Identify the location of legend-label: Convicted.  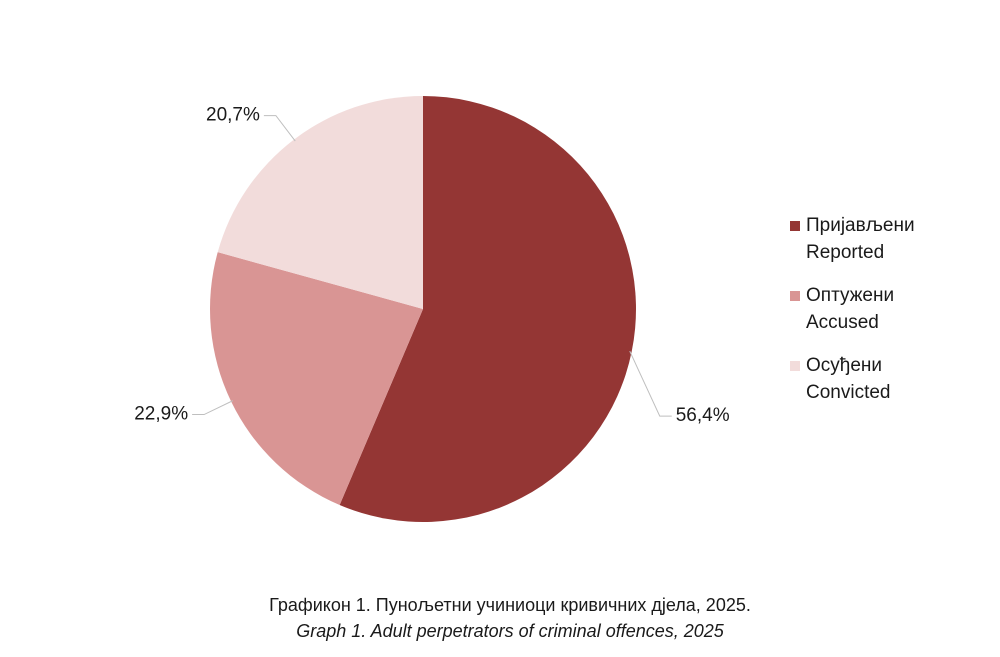
(848, 392).